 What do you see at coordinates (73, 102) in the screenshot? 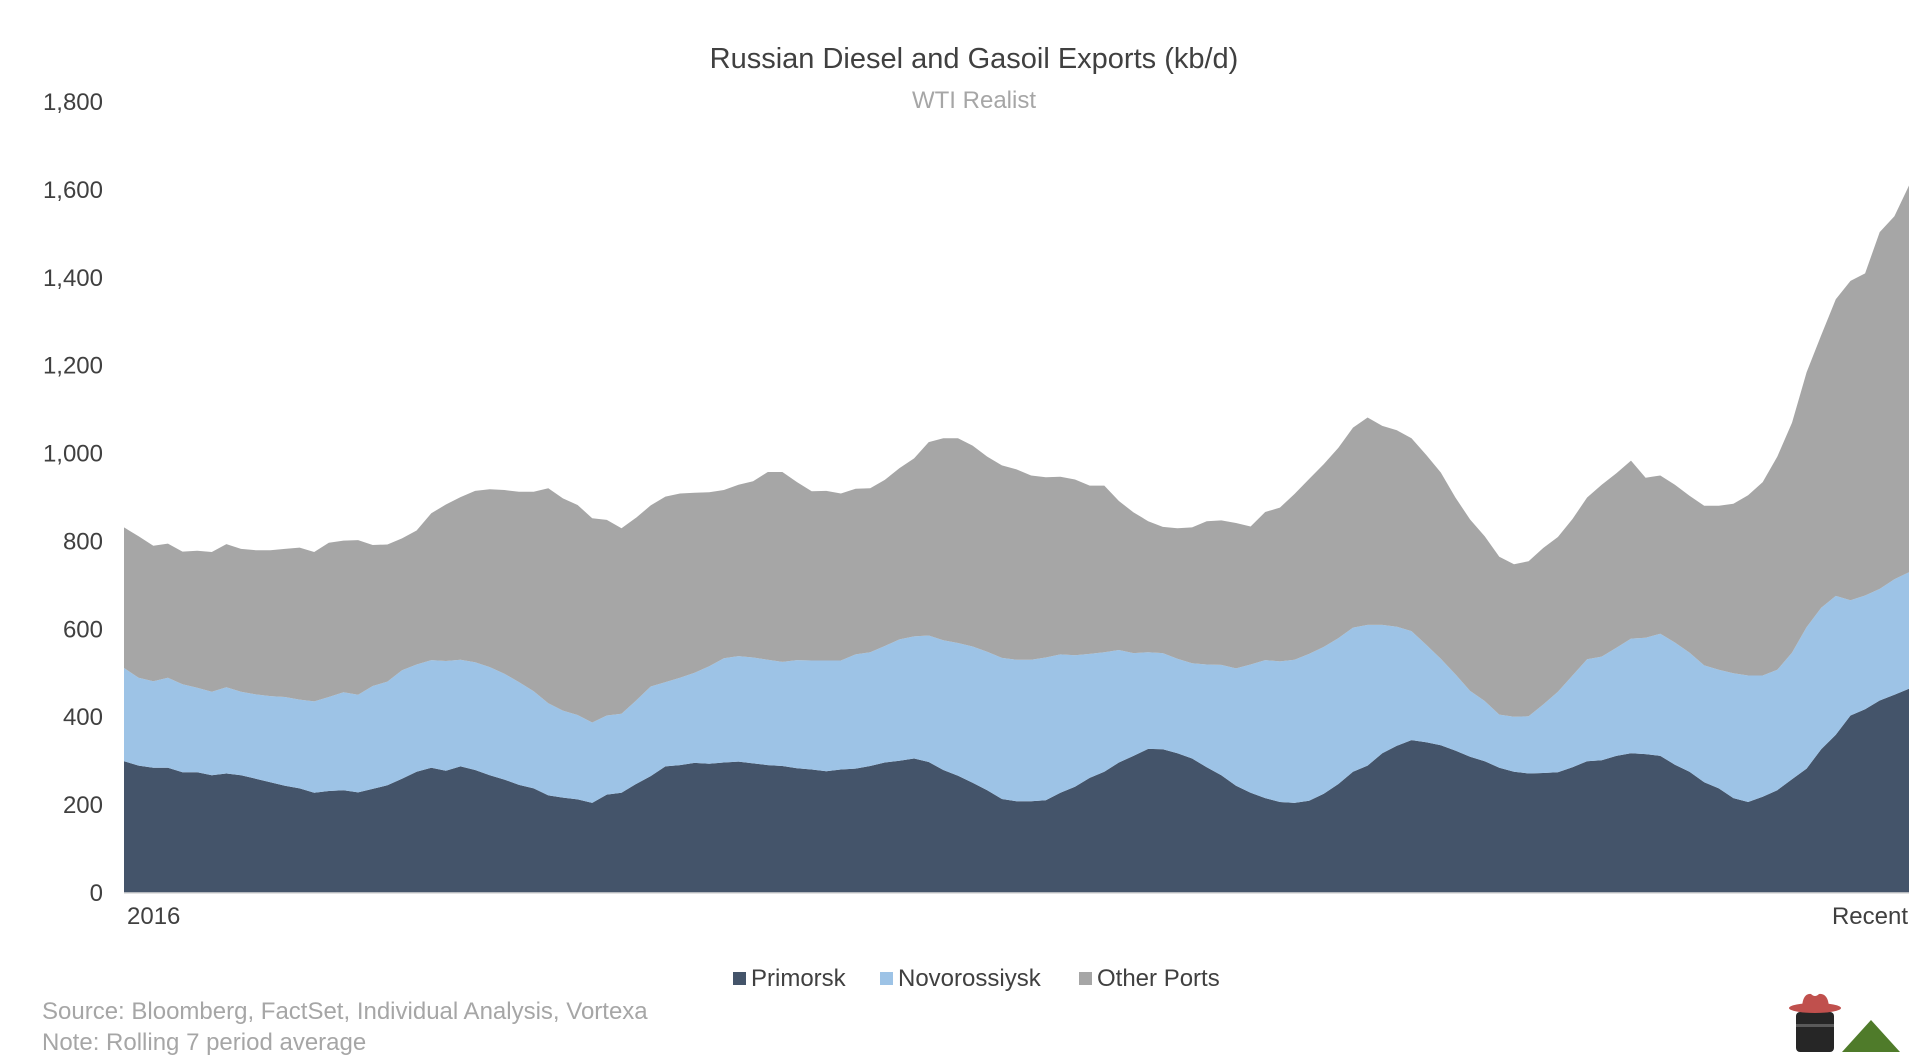
I see `y-tick-label: 1,800` at bounding box center [73, 102].